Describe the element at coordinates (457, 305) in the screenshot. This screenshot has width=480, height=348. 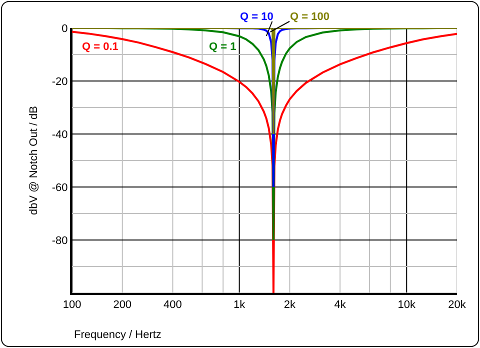
I see `x-tick-label: 20k` at that location.